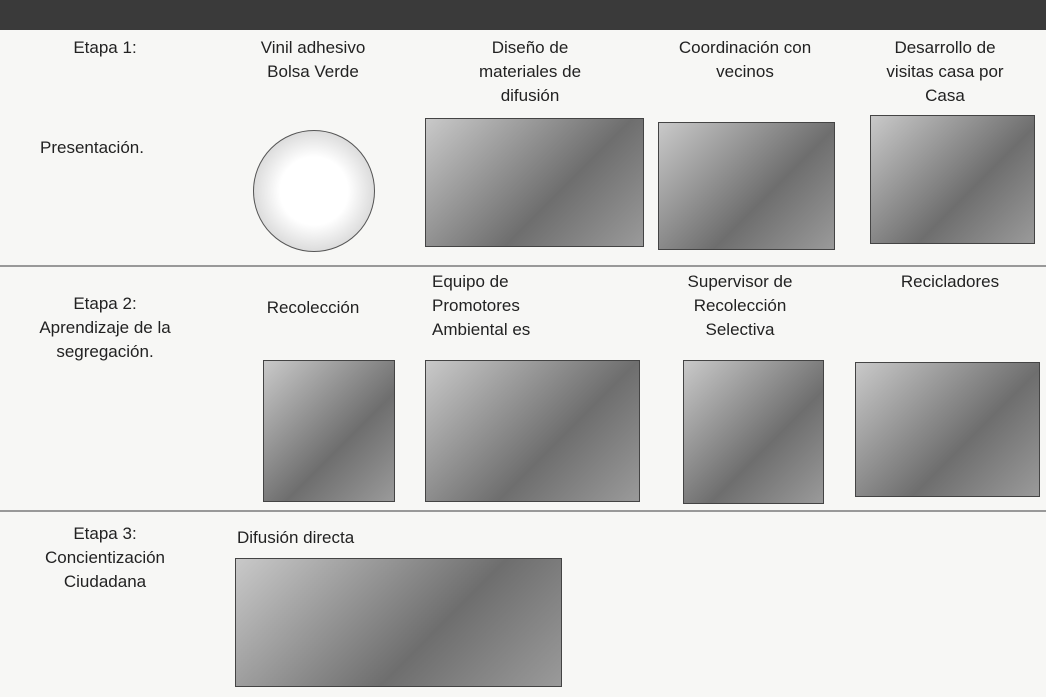 Image resolution: width=1046 pixels, height=697 pixels. What do you see at coordinates (745, 47) in the screenshot?
I see `item-label: Coordinación con` at bounding box center [745, 47].